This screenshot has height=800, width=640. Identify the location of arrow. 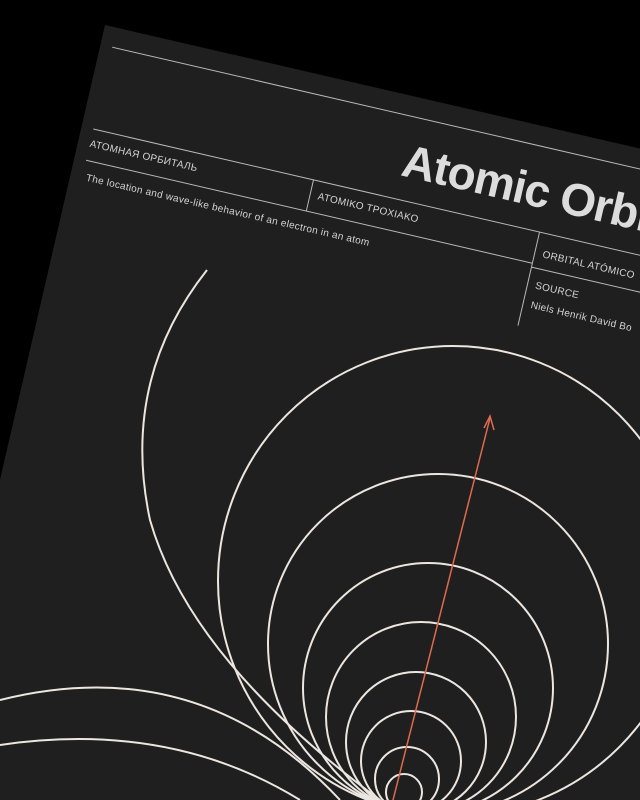
(441, 608).